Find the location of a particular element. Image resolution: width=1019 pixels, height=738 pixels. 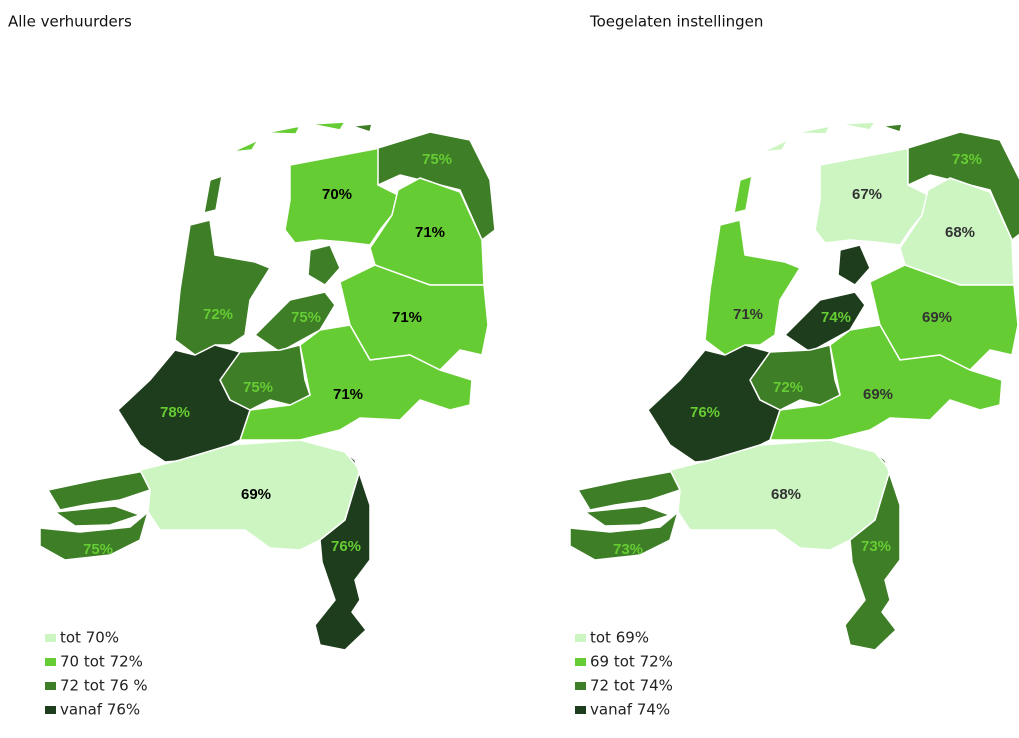

region-label: 78% is located at coordinates (175, 412).